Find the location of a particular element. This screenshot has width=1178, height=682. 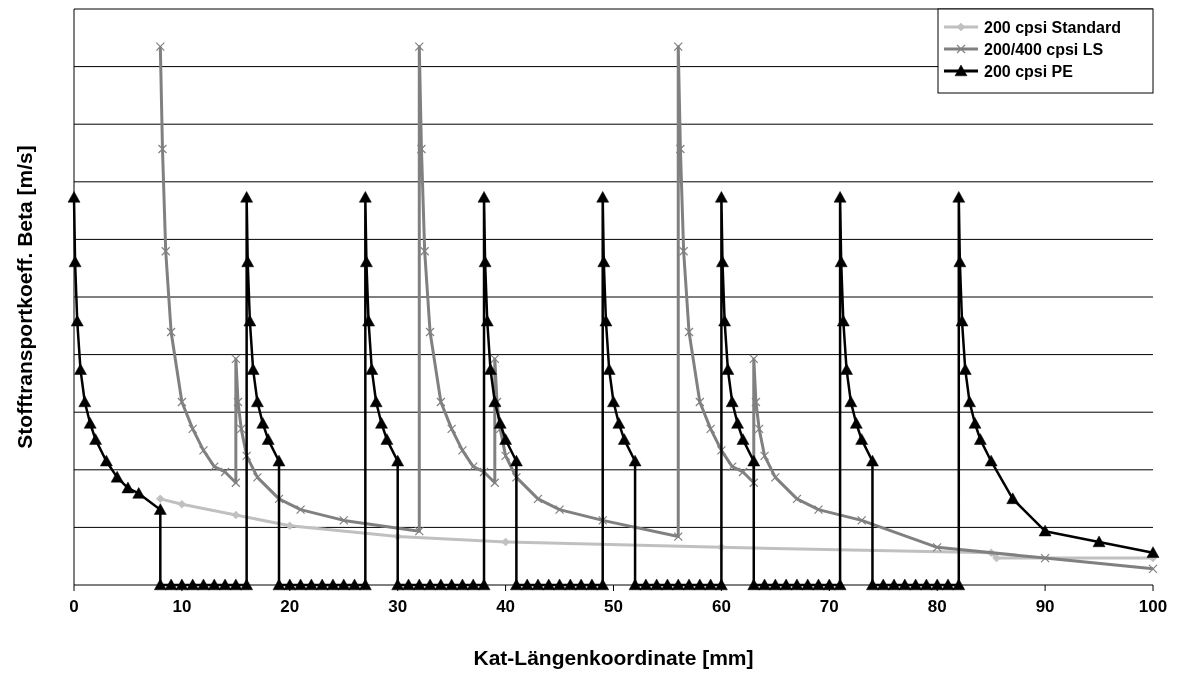

legend-label: 200 cpsi PE is located at coordinates (1029, 71).